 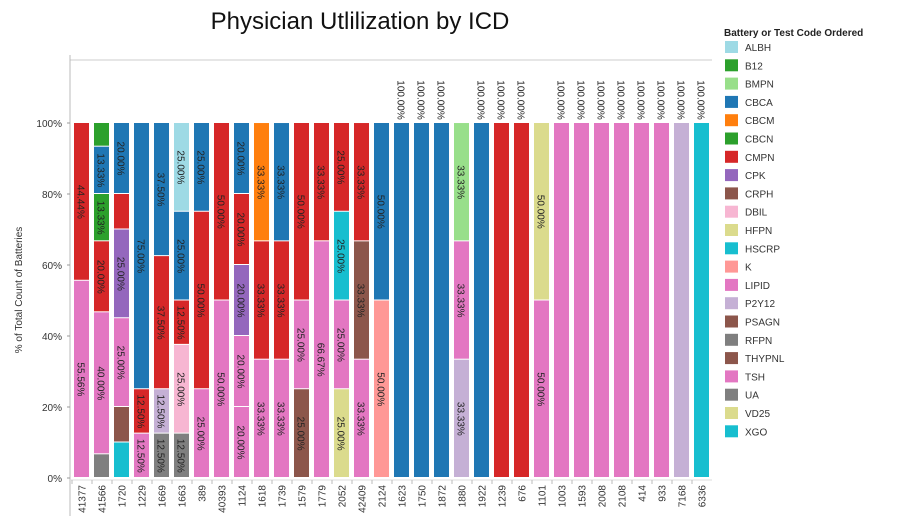 I want to click on bar-segment-ua, so click(x=101, y=465).